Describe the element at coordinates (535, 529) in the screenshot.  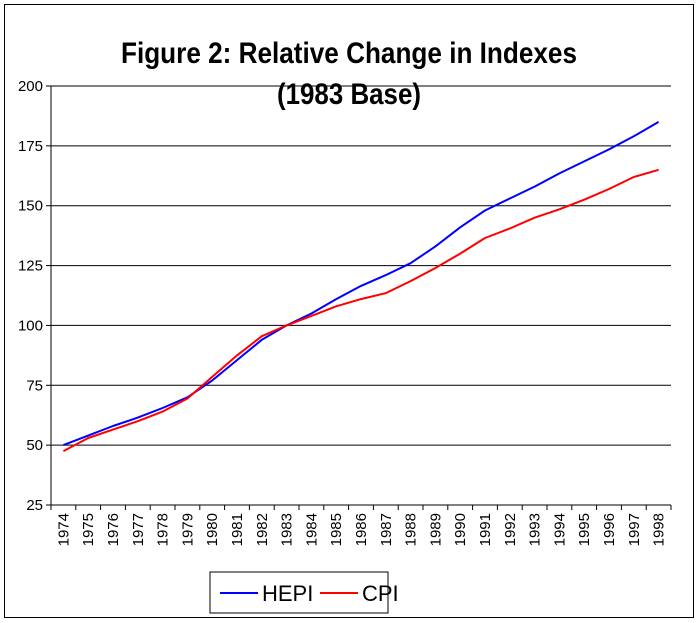
I see `x-tick-label: 1993` at that location.